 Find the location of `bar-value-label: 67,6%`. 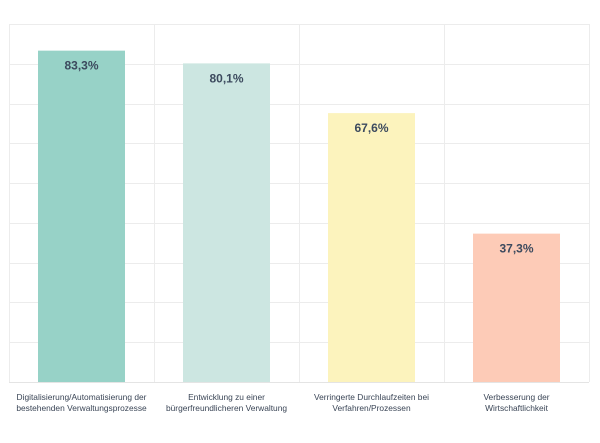

bar-value-label: 67,6% is located at coordinates (371, 128).